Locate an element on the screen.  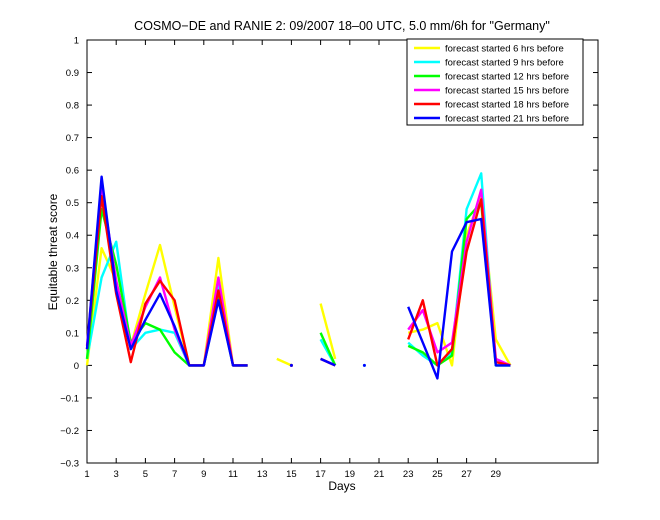
x-tick-label: 23 is located at coordinates (408, 474).